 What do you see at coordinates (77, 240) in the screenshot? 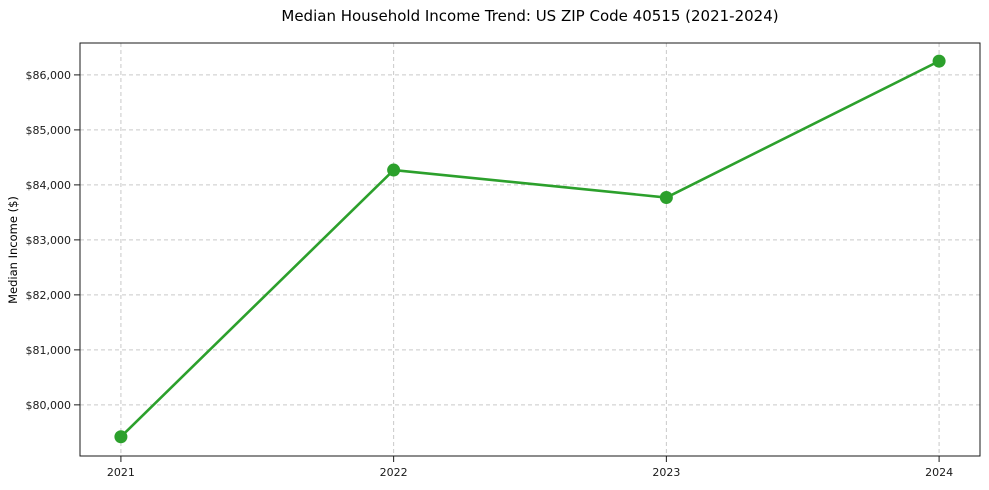
I see `y-tick-marks` at bounding box center [77, 240].